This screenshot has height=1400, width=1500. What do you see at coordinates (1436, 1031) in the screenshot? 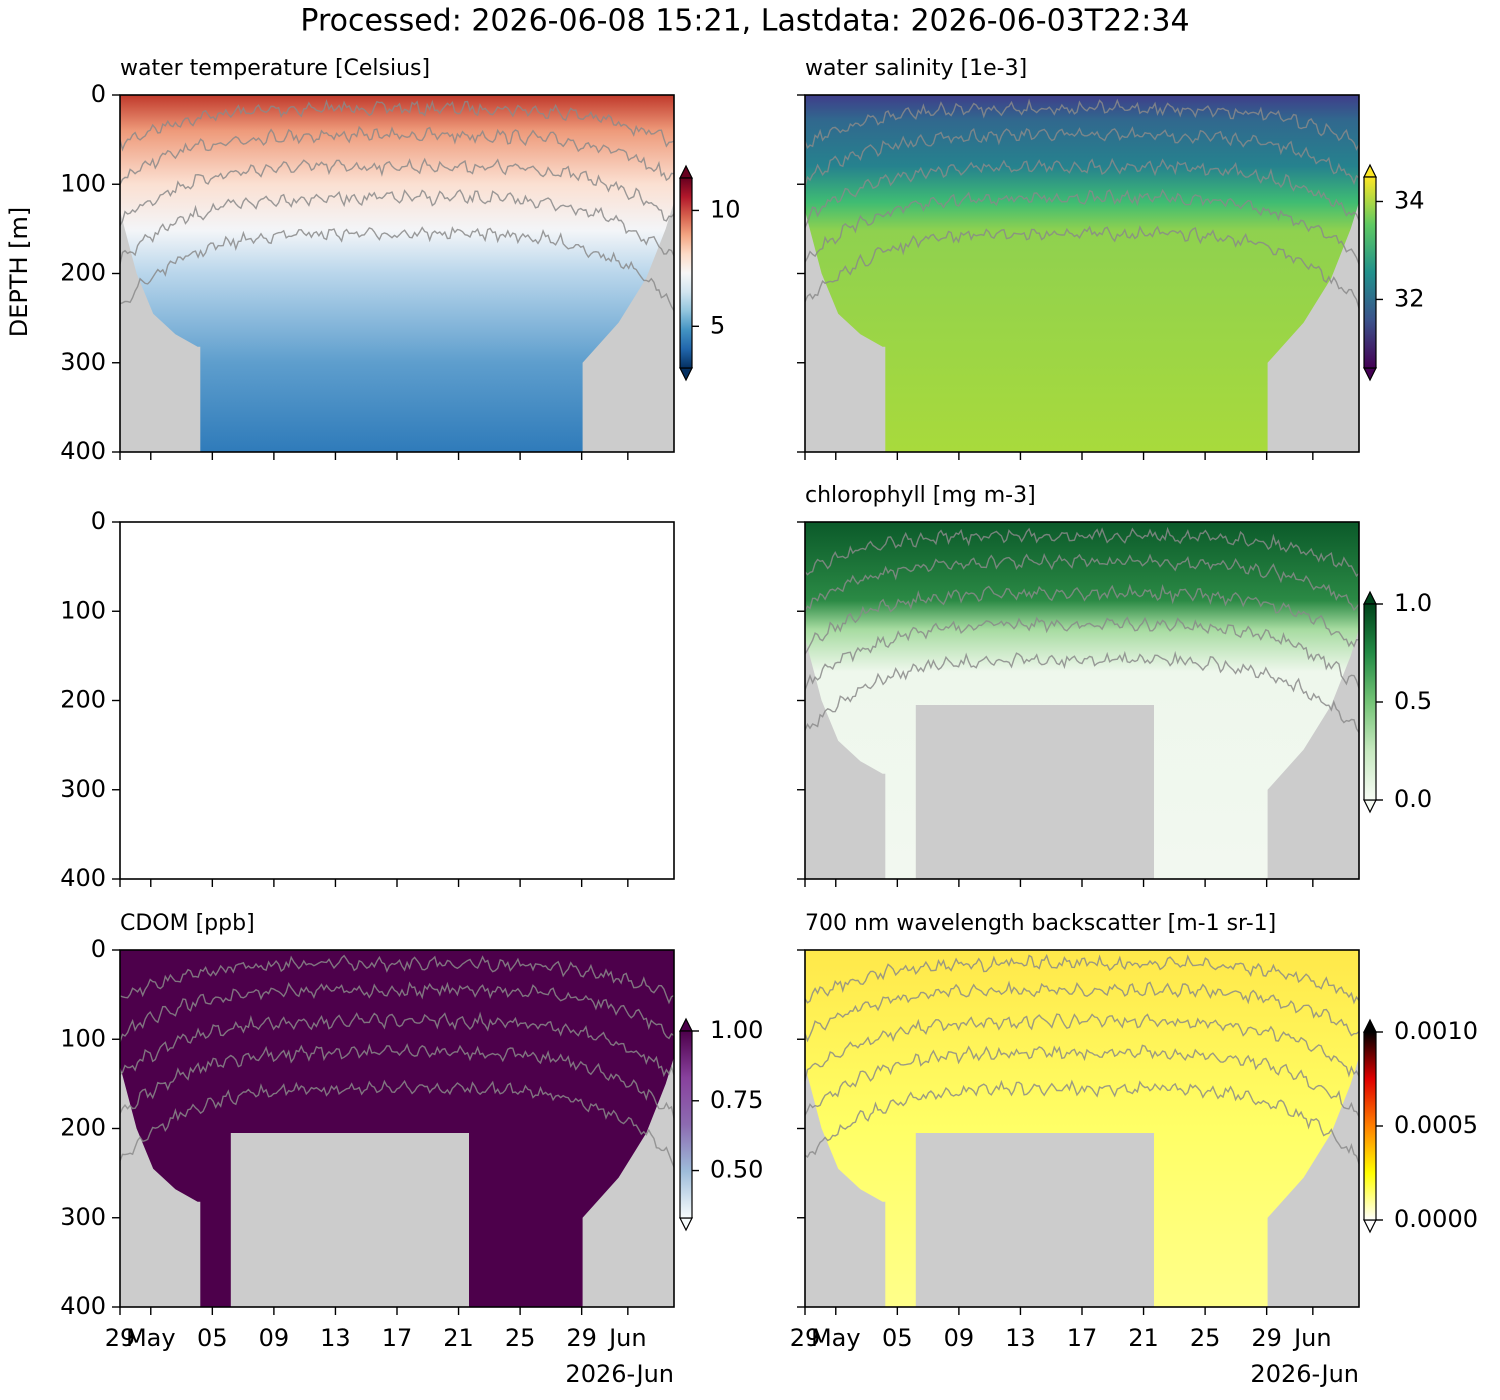
I see `colorbar-tick-label: 0.0010` at bounding box center [1436, 1031].